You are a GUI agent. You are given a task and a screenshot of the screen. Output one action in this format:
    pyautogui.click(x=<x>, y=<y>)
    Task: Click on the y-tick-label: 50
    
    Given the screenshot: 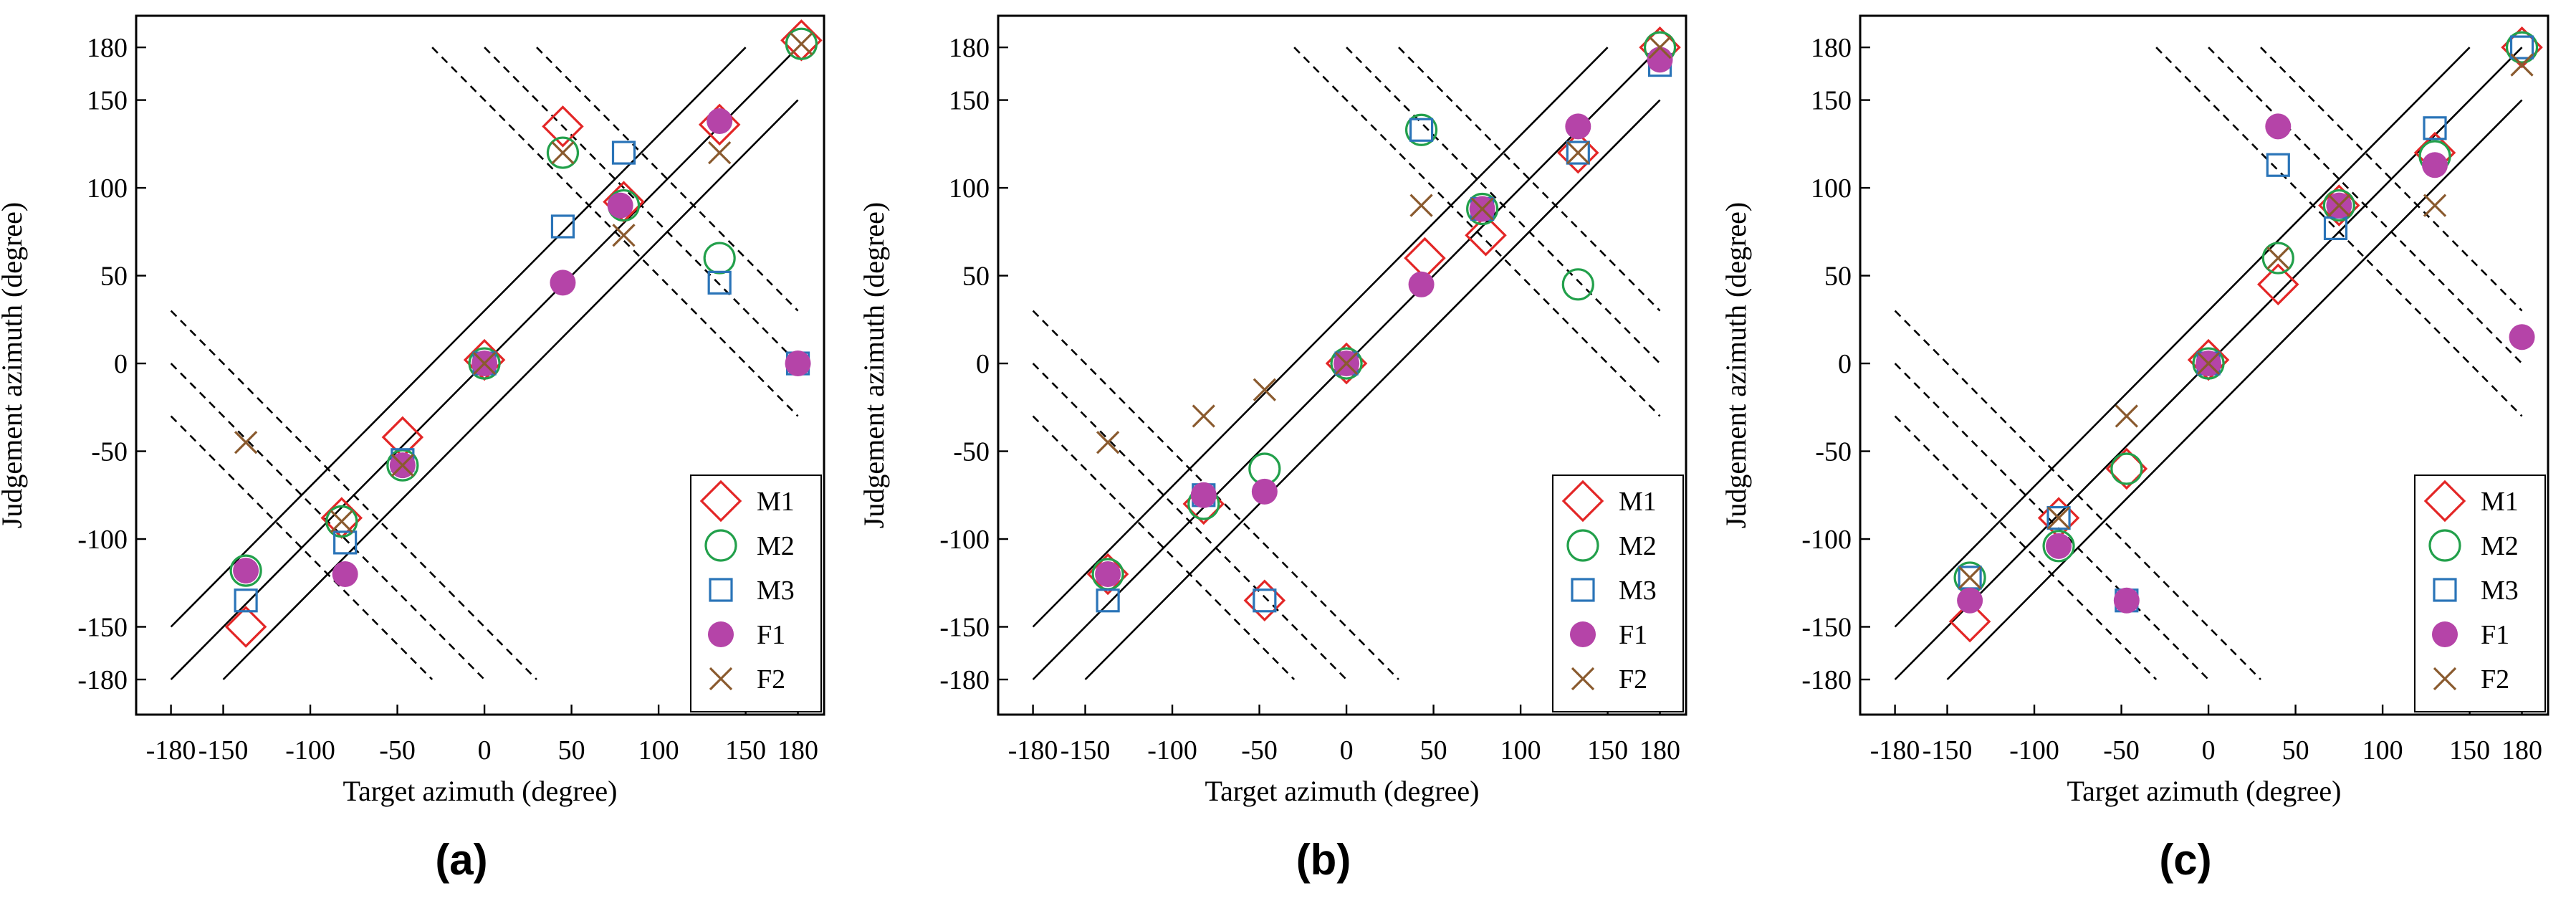 What is the action you would take?
    pyautogui.click(x=976, y=277)
    